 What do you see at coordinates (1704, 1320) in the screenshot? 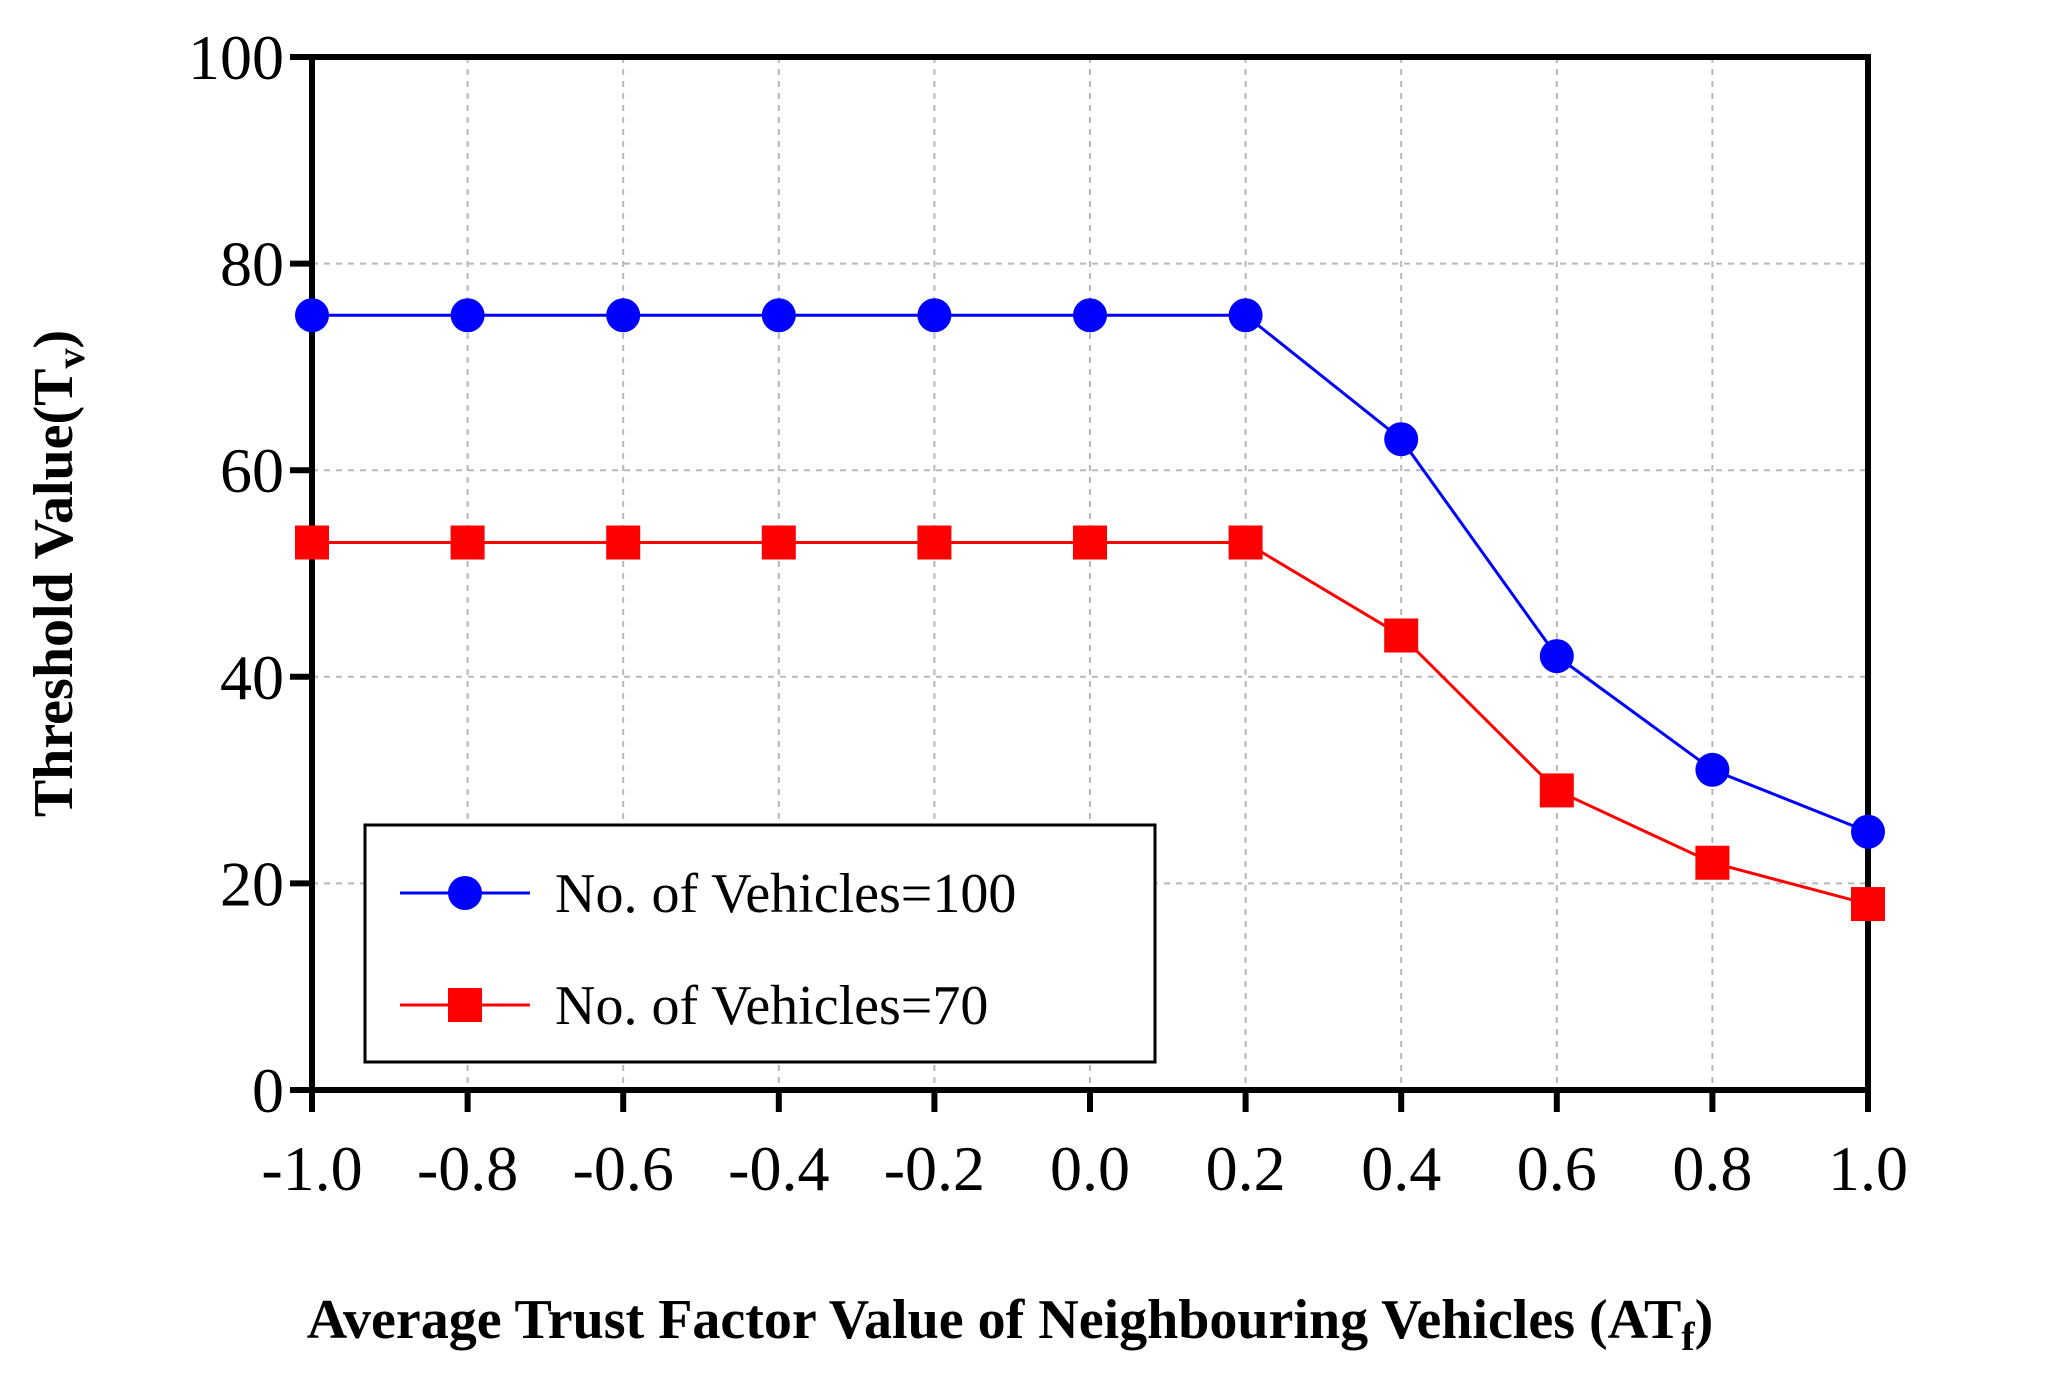
I see `x-axis-title-suffix: )` at bounding box center [1704, 1320].